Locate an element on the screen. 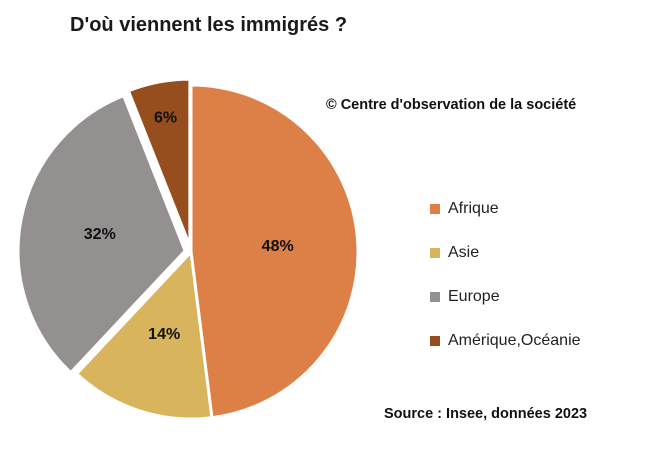  legend-label-afrique: Afrique is located at coordinates (473, 208).